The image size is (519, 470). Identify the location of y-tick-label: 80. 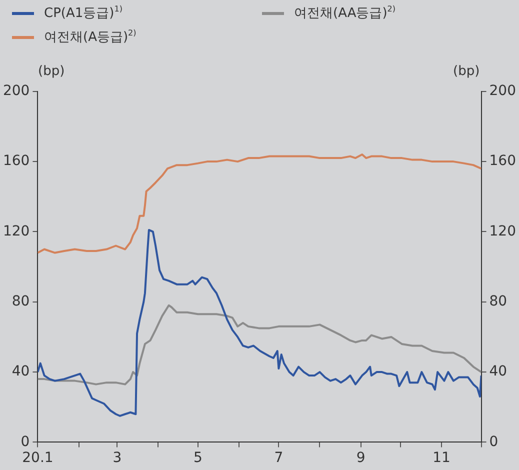
(21, 302).